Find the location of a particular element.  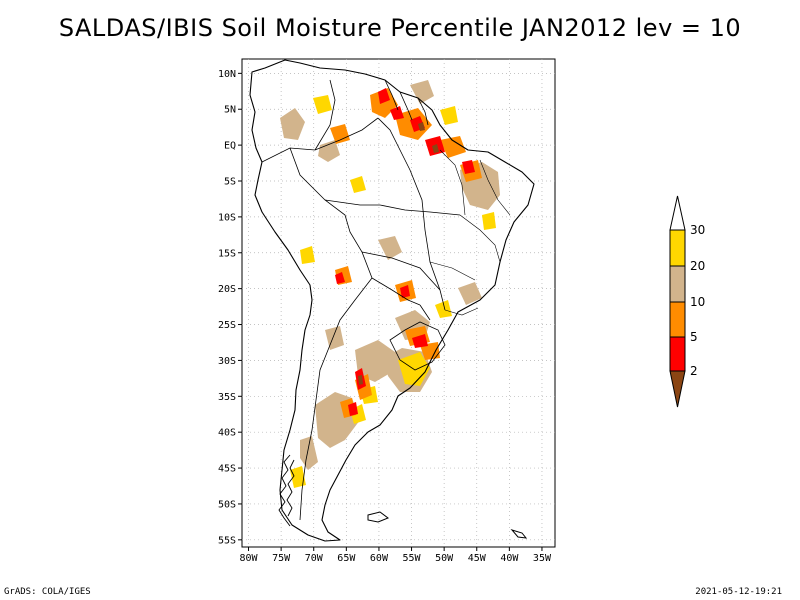

lon-tick-label: 60W is located at coordinates (379, 558).